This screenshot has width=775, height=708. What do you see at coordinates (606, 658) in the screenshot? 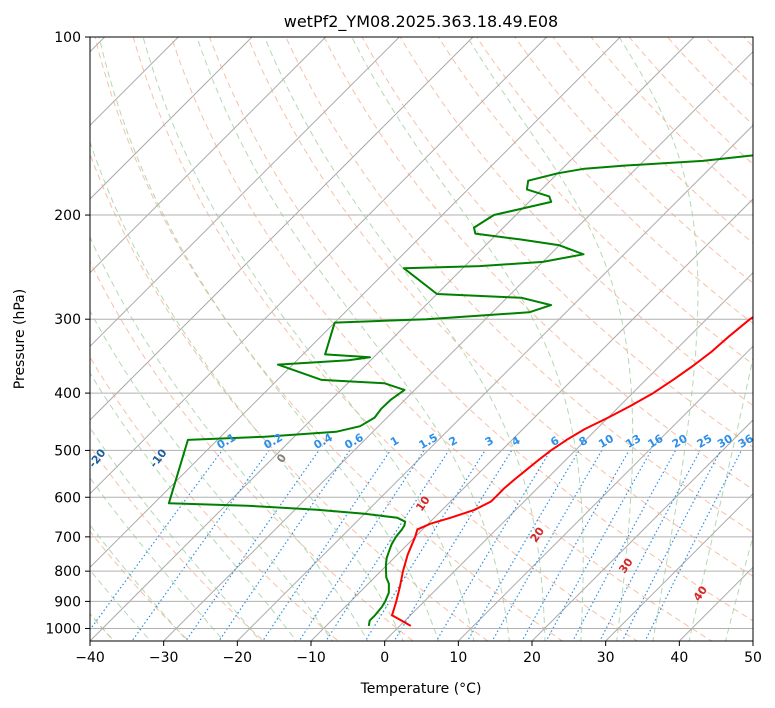
I see `x-tick-label: 30` at bounding box center [606, 658].